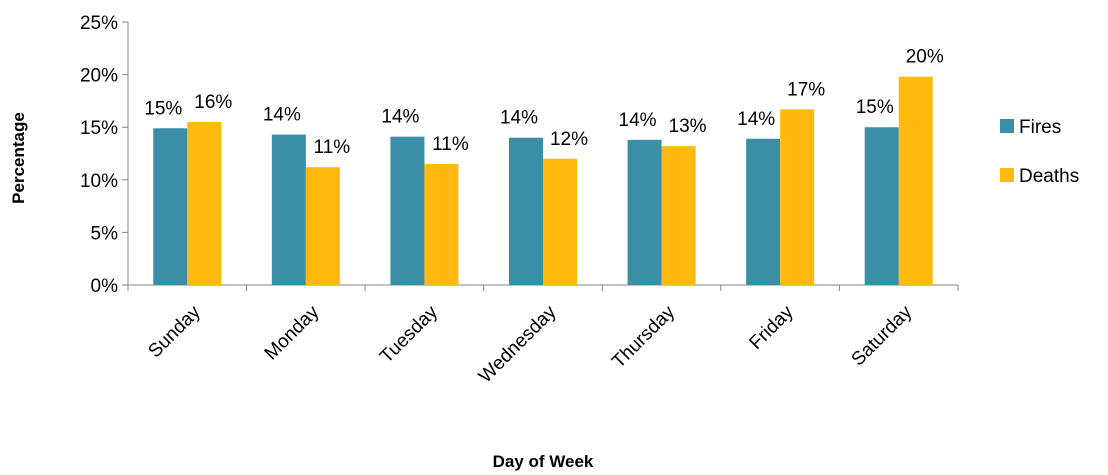  I want to click on bar-fires-sunday, so click(170, 206).